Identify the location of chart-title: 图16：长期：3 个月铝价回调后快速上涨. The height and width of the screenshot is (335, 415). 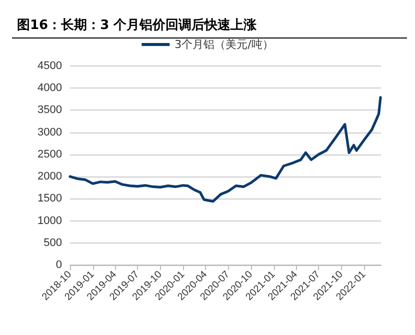
(137, 25).